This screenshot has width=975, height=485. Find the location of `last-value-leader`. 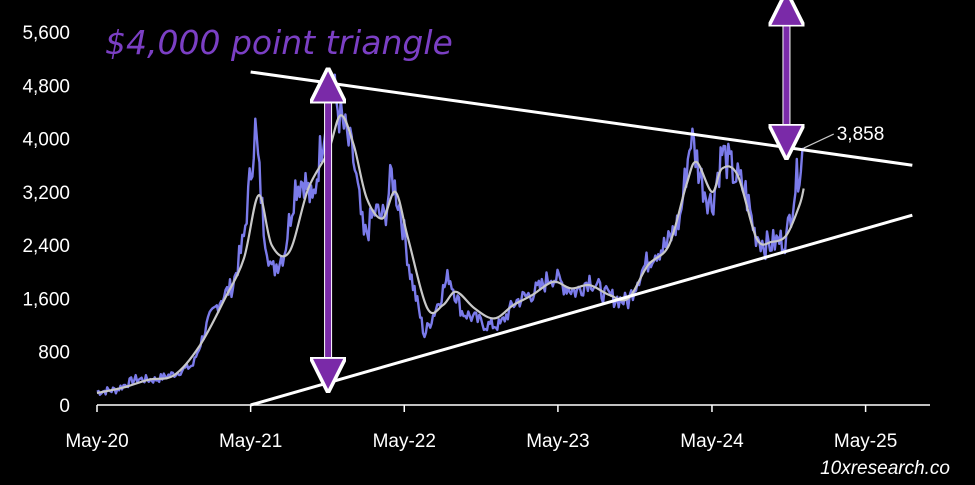

last-value-leader is located at coordinates (818, 141).